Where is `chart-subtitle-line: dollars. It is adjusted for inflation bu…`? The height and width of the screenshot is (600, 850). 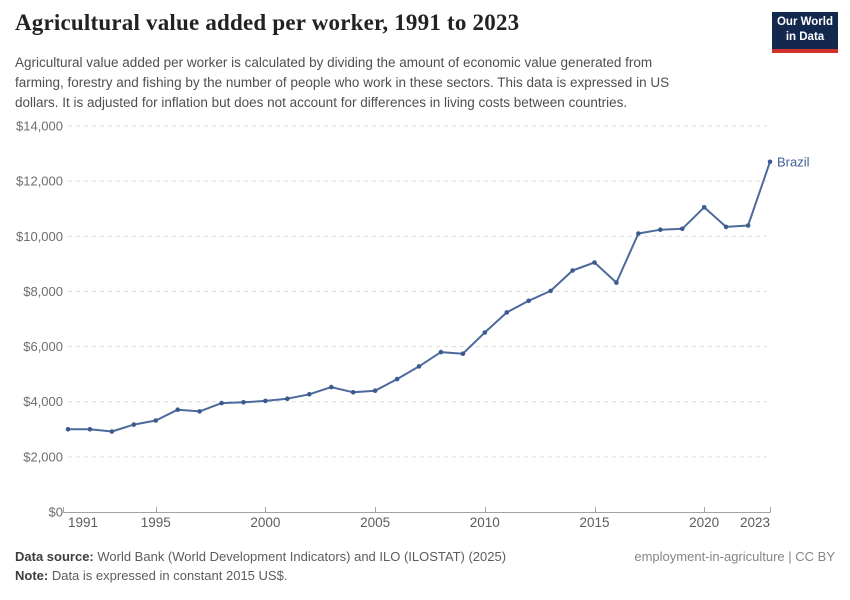 chart-subtitle-line: dollars. It is adjusted for inflation bu… is located at coordinates (321, 102).